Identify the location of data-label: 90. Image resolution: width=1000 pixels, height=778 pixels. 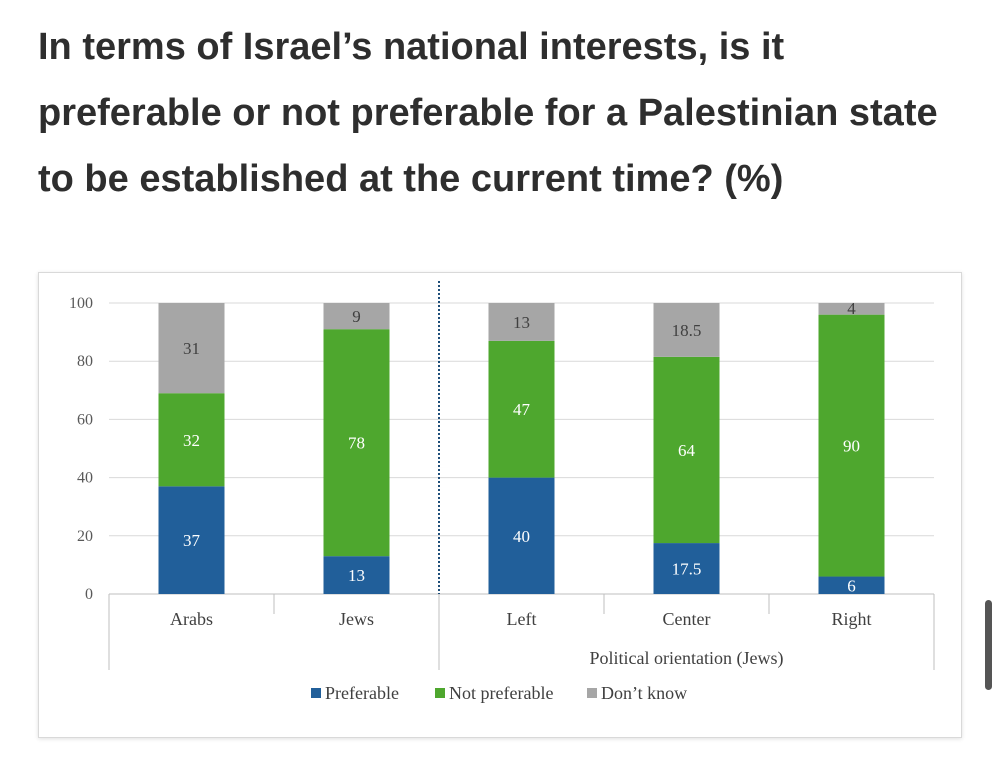
(851, 446).